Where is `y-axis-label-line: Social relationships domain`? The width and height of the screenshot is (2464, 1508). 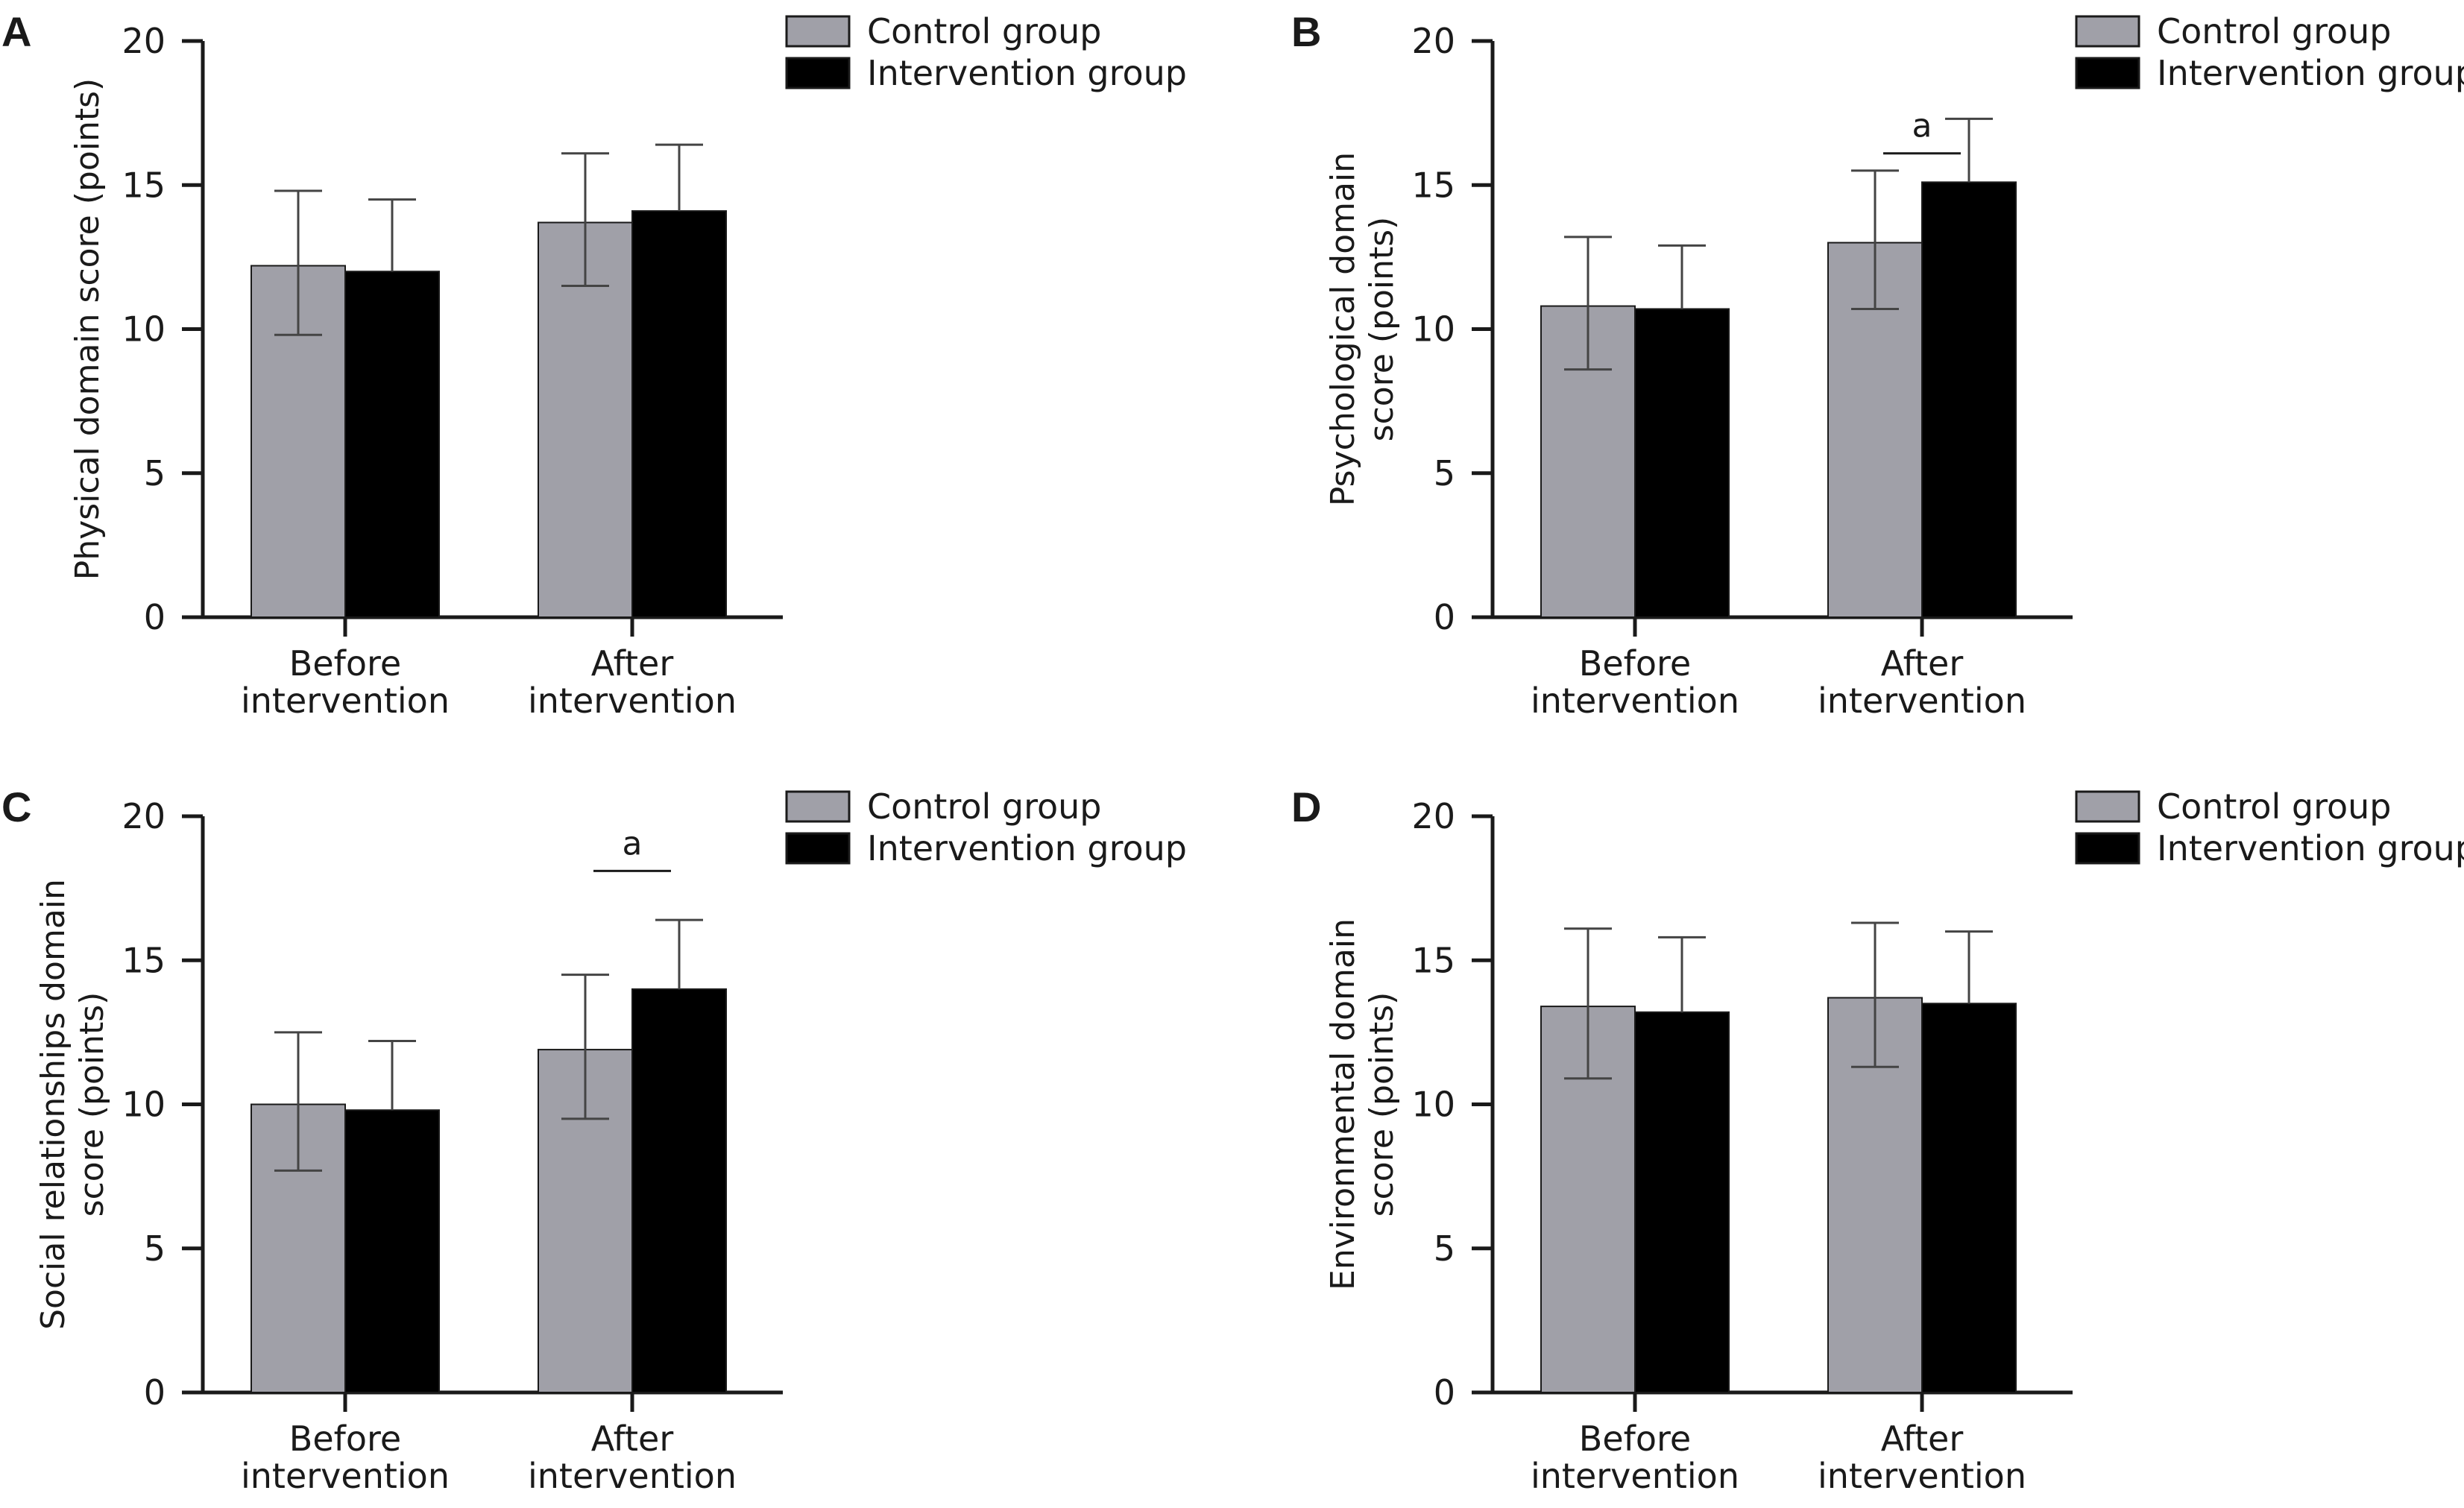 y-axis-label-line: Social relationships domain is located at coordinates (53, 1104).